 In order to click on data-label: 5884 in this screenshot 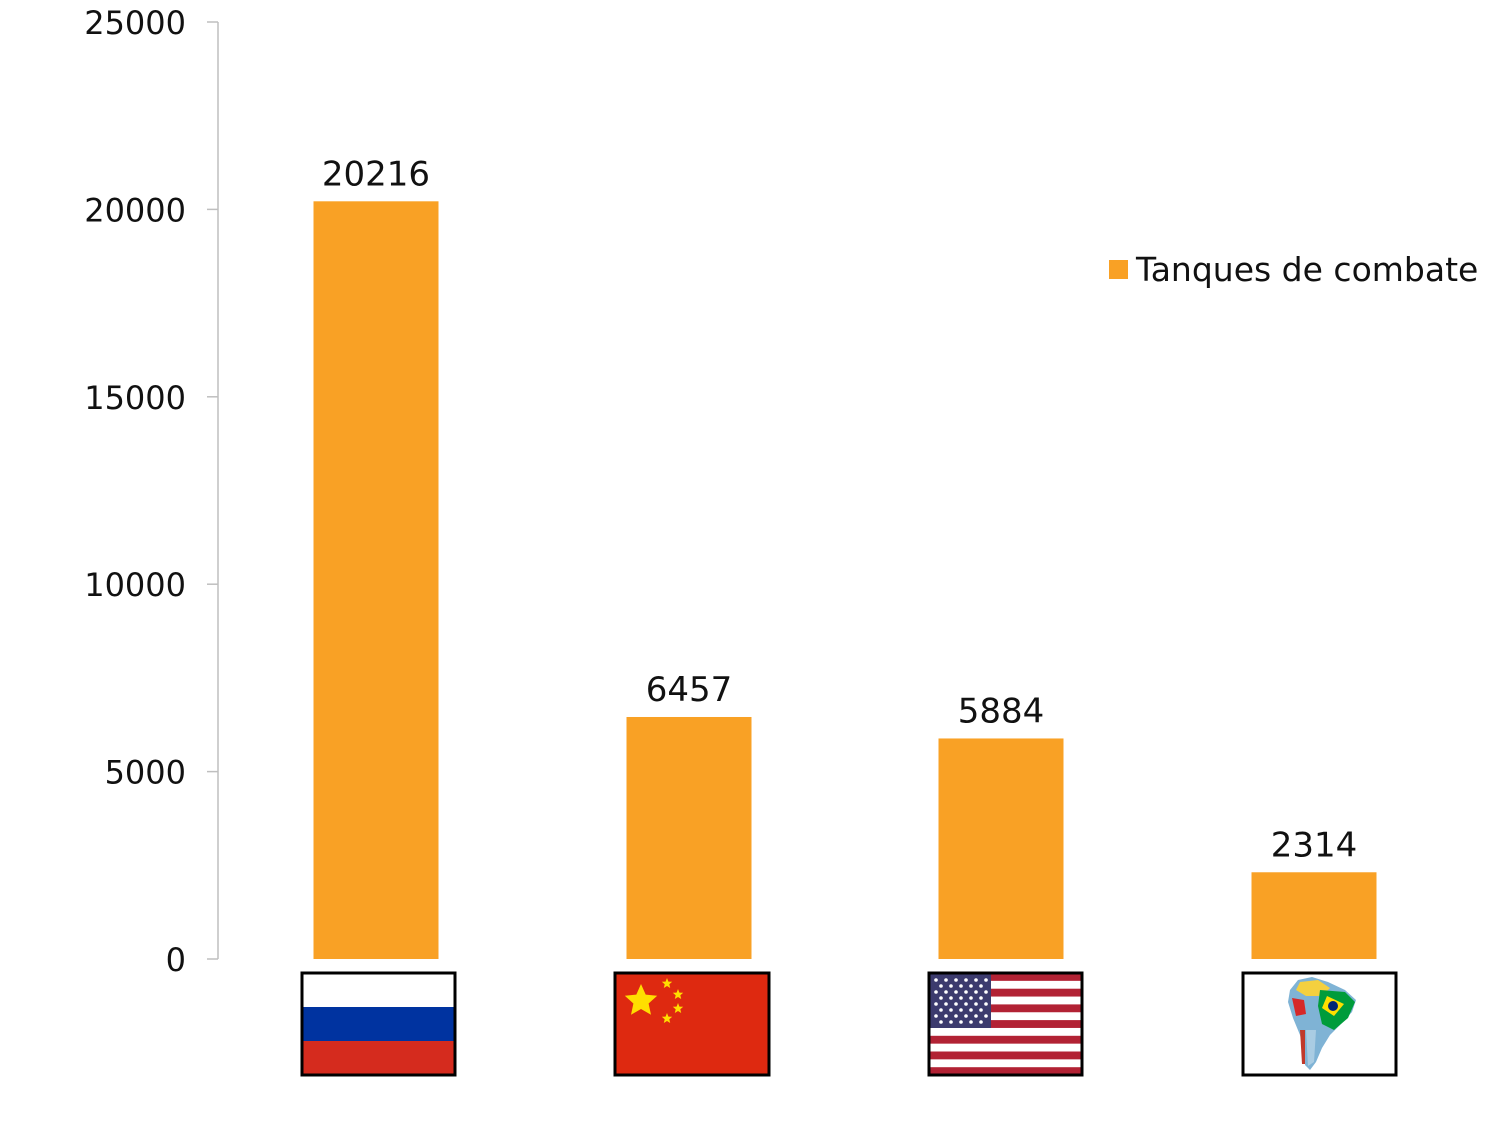, I will do `click(1001, 711)`.